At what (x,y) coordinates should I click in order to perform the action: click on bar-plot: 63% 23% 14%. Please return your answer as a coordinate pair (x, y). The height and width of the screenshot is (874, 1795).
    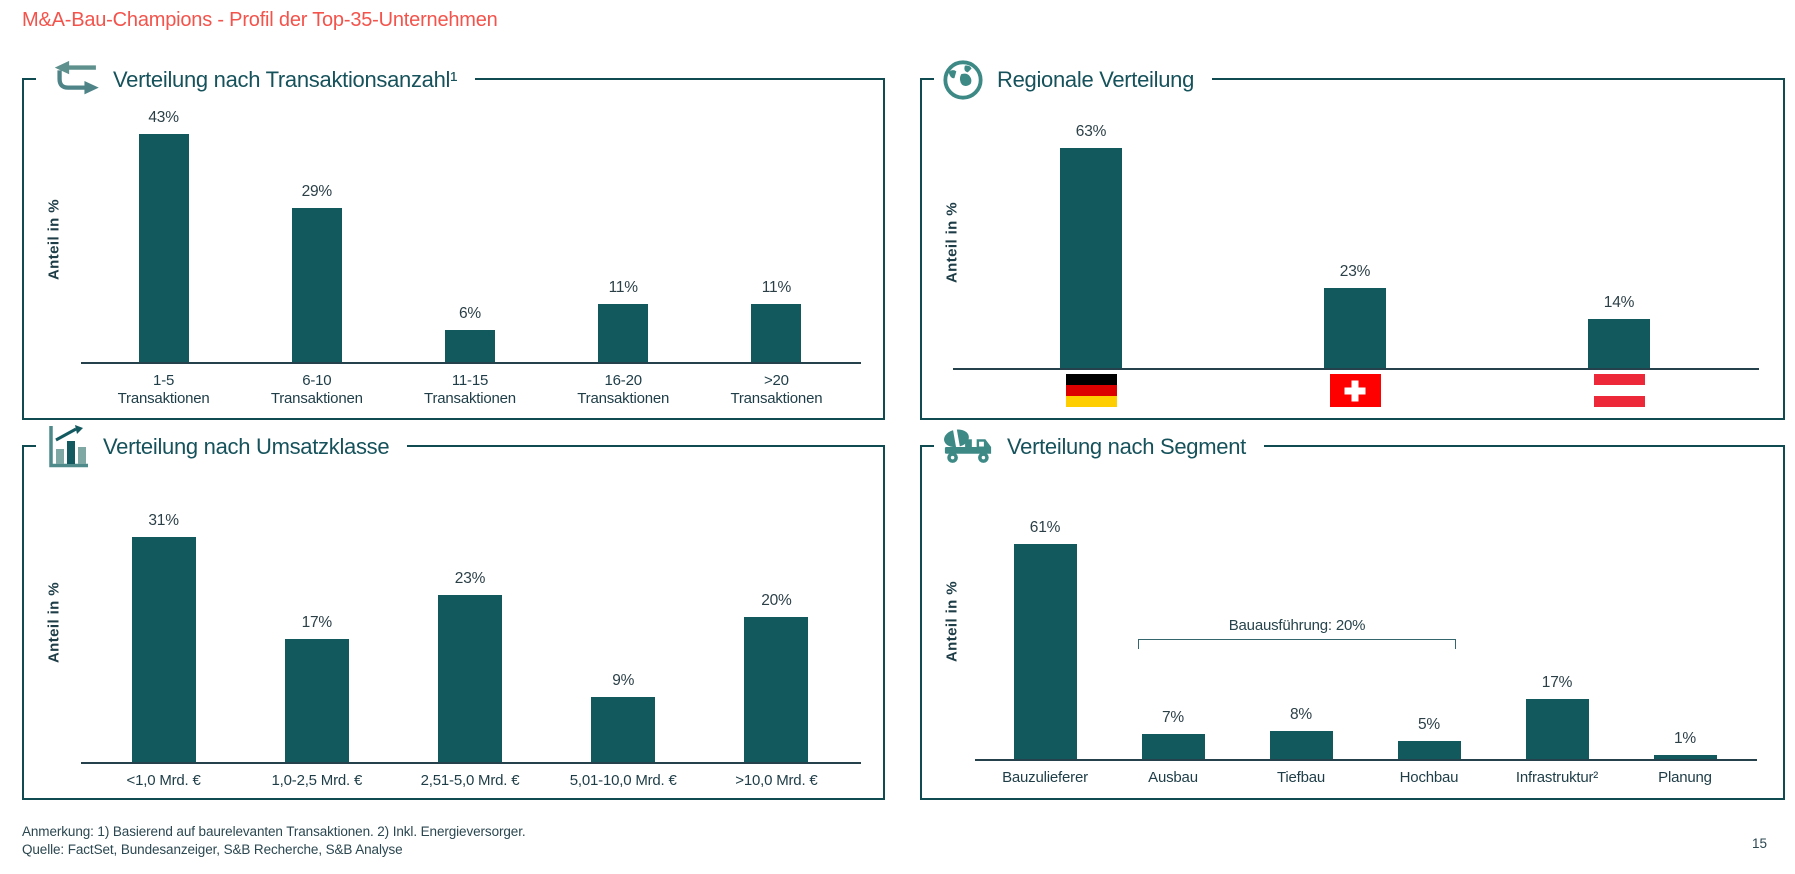
    Looking at the image, I should click on (1355, 224).